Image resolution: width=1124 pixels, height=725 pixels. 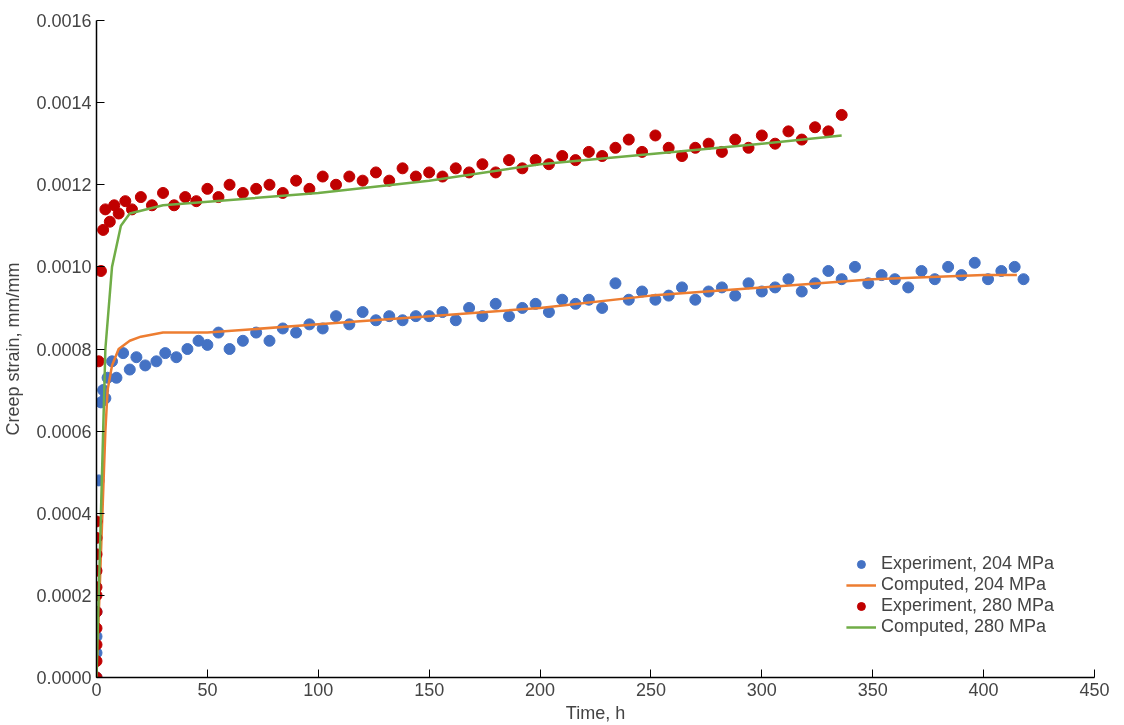 I want to click on legend-label: Computed, 280 MPa, so click(x=963, y=626).